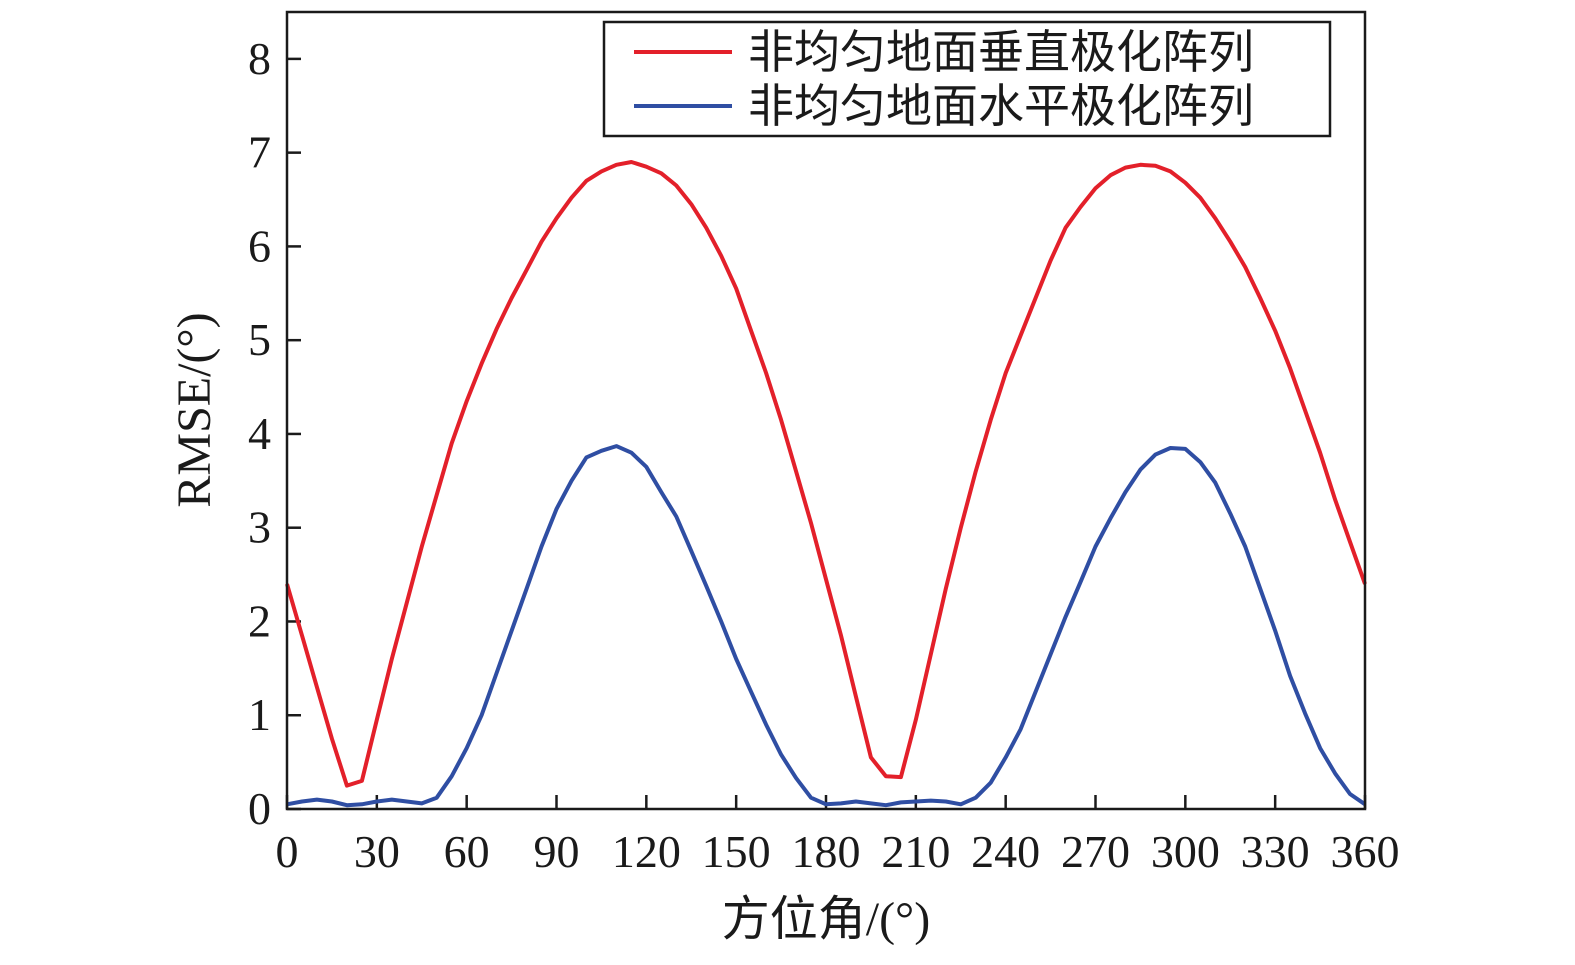  Describe the element at coordinates (1001, 52) in the screenshot. I see `legend-label-vertical: 非均匀地面垂直极化阵列` at that location.